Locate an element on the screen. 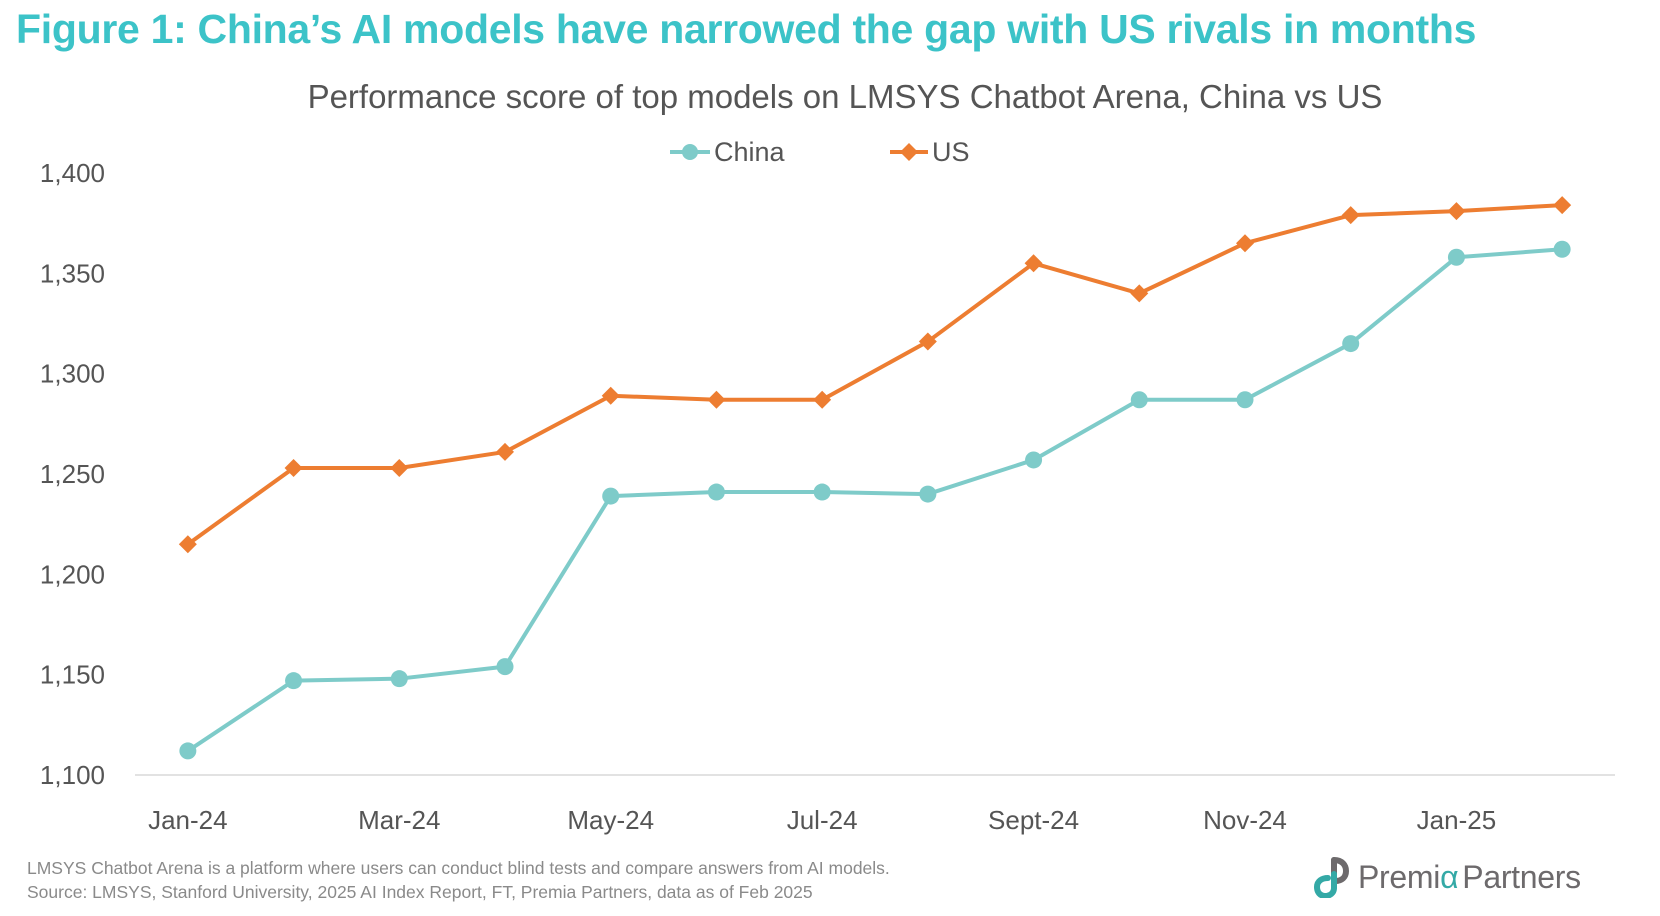 This screenshot has width=1660, height=916. x-tick-label: Jul-24 is located at coordinates (822, 820).